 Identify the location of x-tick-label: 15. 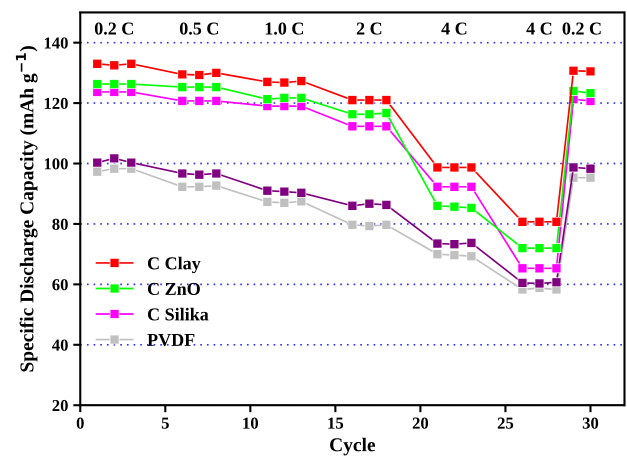
(336, 423).